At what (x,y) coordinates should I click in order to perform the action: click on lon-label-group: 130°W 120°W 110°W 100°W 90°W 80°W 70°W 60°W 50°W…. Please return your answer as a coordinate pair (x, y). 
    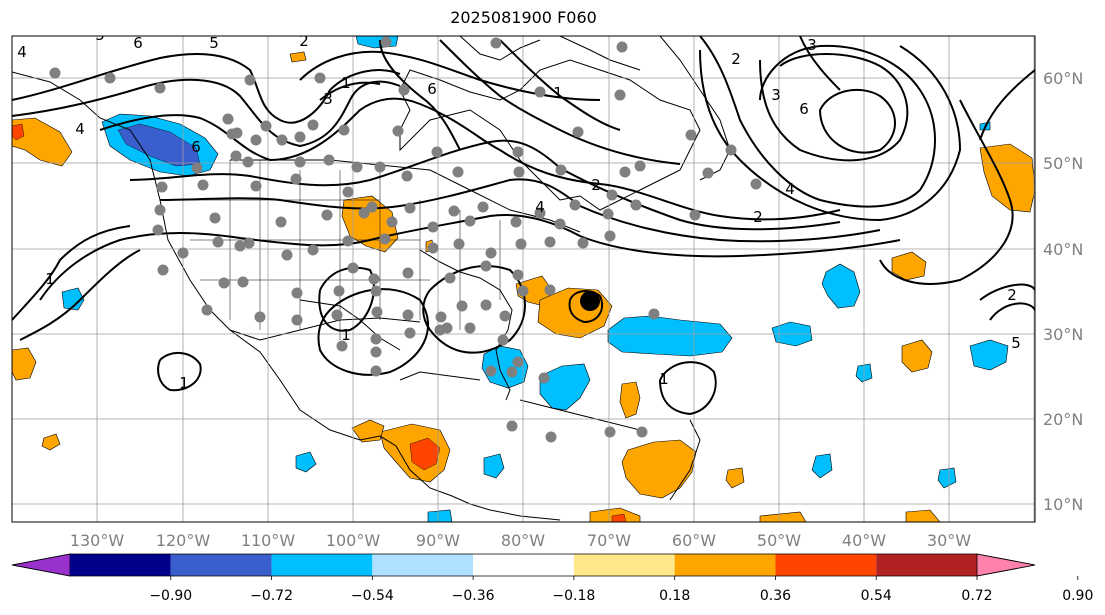
    Looking at the image, I should click on (520, 540).